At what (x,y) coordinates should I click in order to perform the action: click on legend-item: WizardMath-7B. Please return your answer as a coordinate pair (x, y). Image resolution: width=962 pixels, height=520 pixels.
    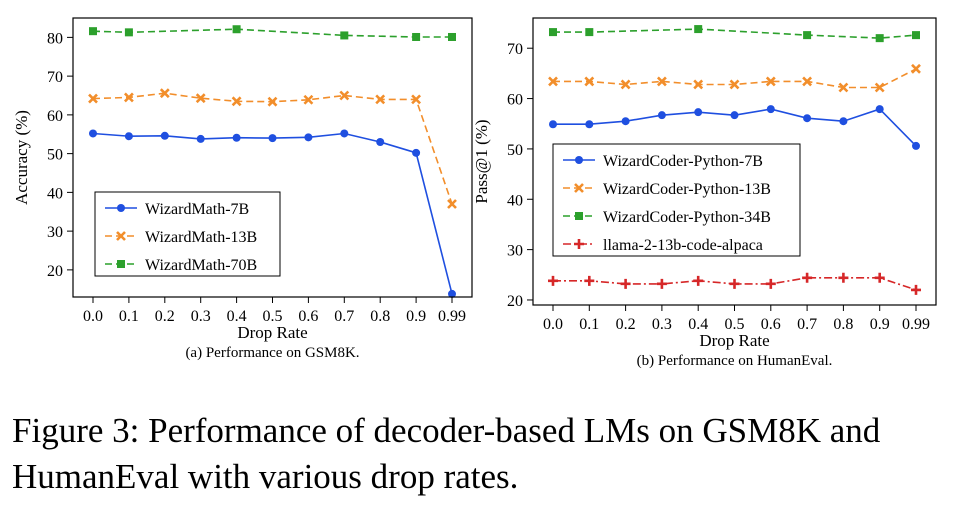
    Looking at the image, I should click on (177, 209).